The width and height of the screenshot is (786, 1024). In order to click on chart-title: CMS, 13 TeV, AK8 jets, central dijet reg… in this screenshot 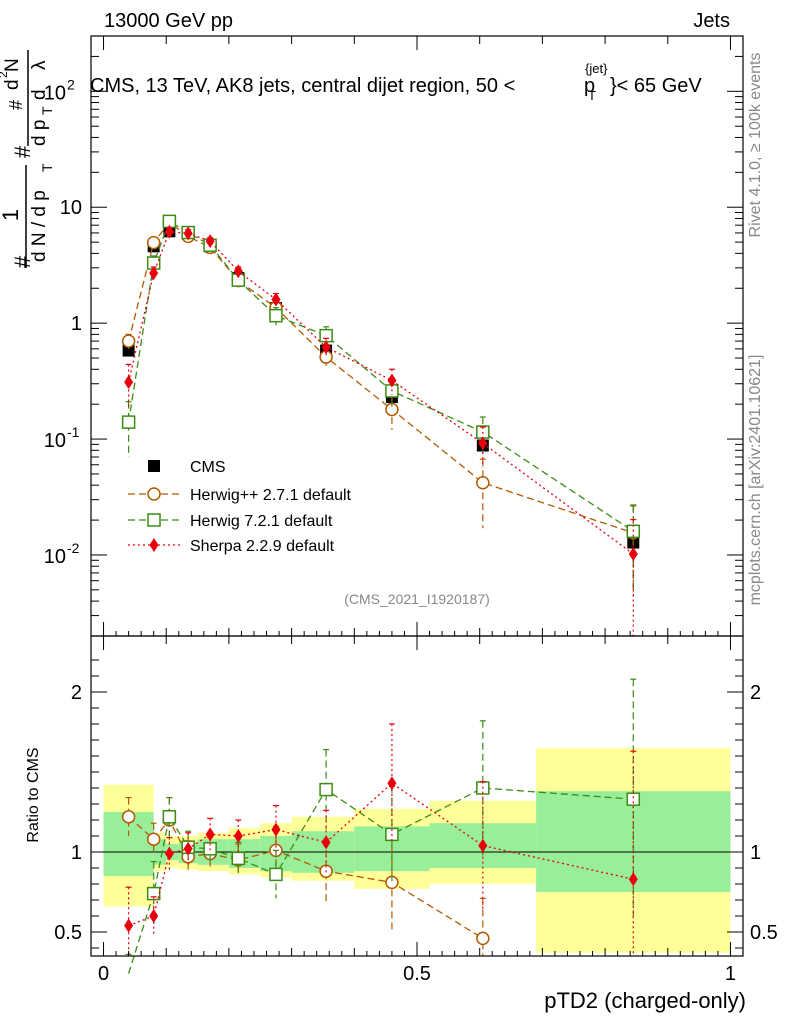, I will do `click(396, 82)`.